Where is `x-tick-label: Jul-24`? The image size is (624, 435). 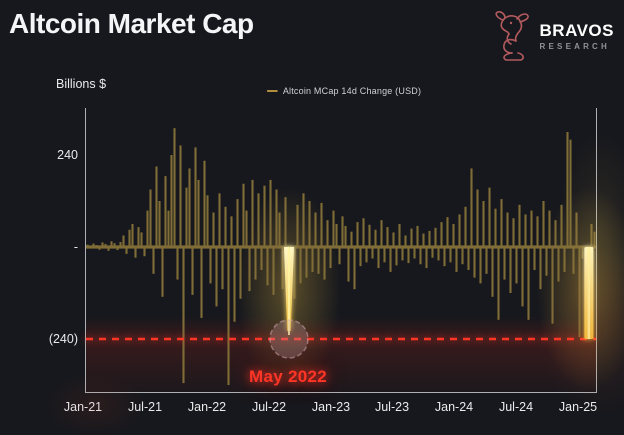
x-tick-label: Jul-24 is located at coordinates (516, 407).